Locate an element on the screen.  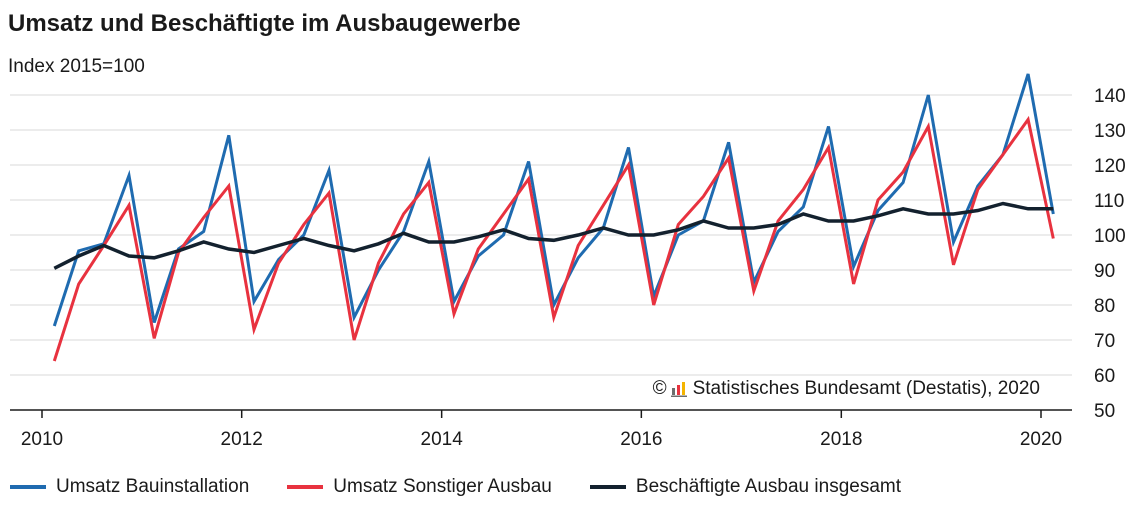
chart-title: Umsatz und Beschäftigte im Ausbaugewerbe is located at coordinates (264, 23).